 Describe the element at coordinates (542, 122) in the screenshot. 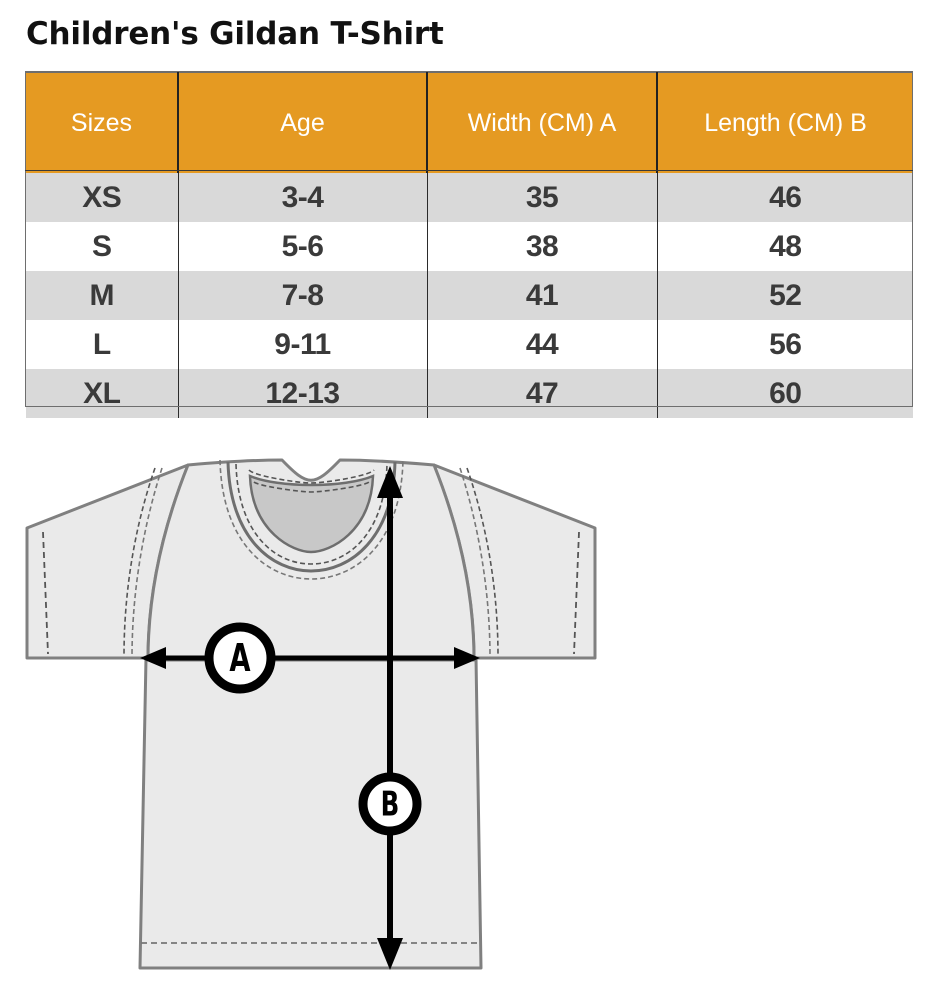

I see `column-header-width: Width (CM) A` at that location.